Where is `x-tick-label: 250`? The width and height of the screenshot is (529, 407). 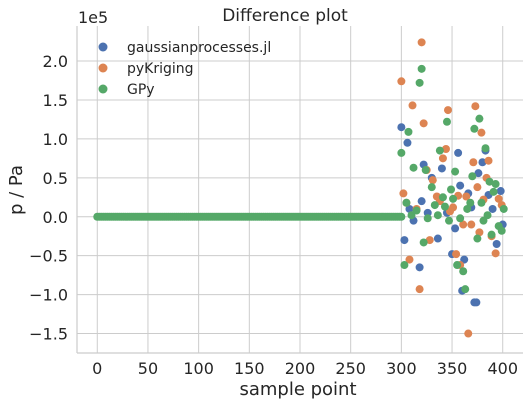
x-tick-label: 250 is located at coordinates (350, 368).